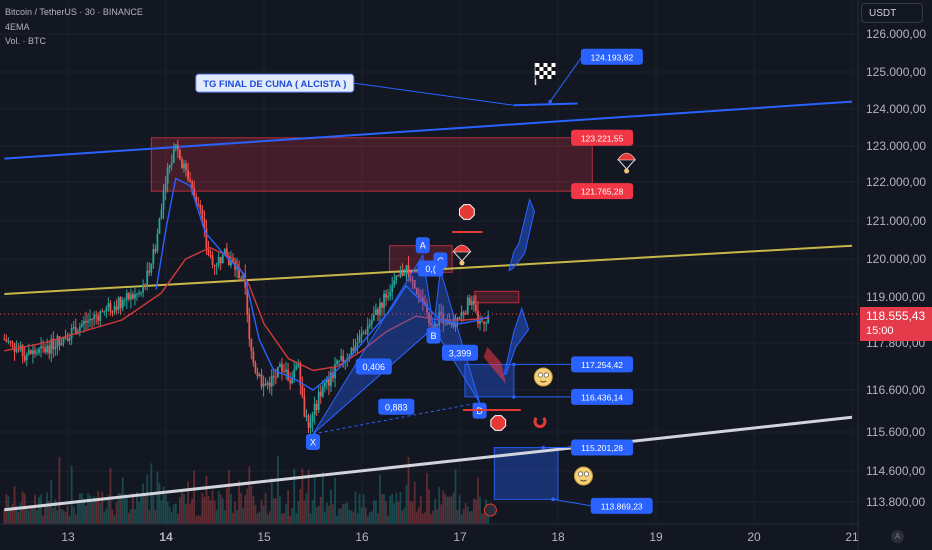 The width and height of the screenshot is (932, 550). Describe the element at coordinates (553, 499) in the screenshot. I see `leader-dot` at that location.